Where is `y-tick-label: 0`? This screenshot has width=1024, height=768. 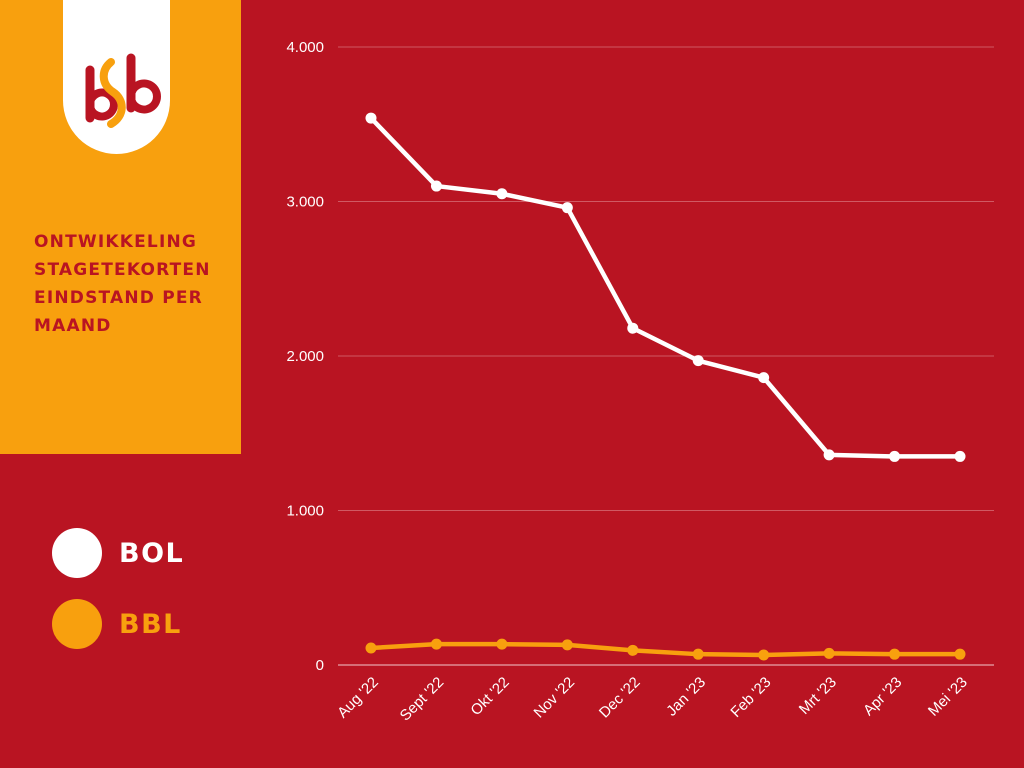
y-tick-label: 0 is located at coordinates (320, 665).